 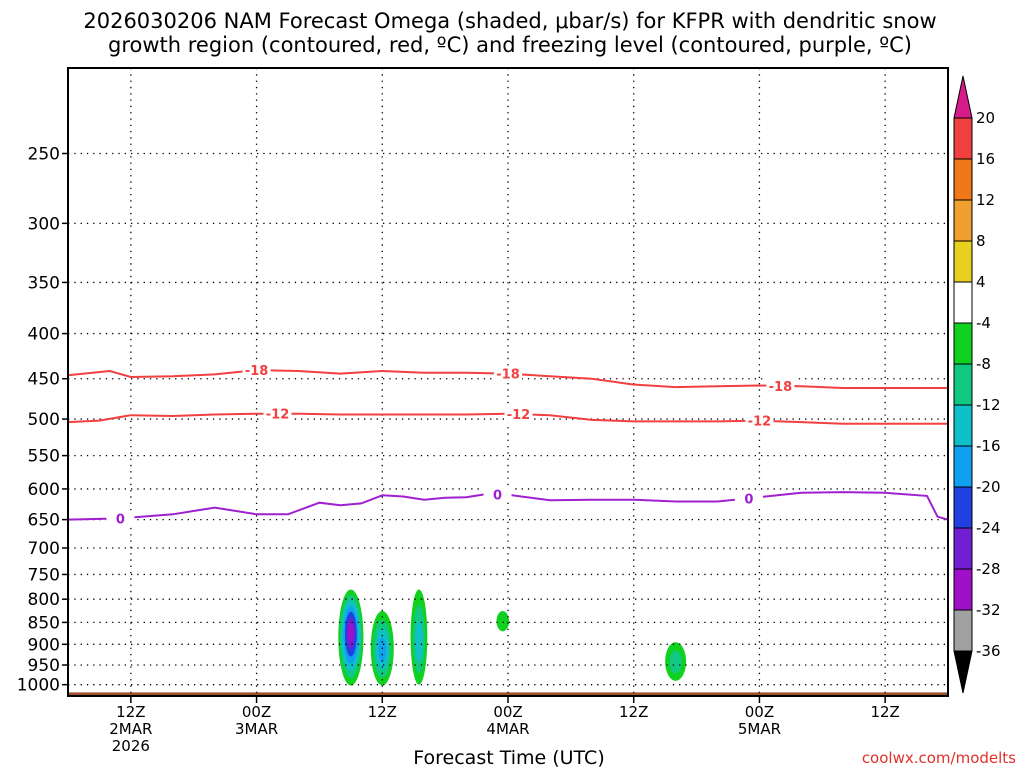 What do you see at coordinates (759, 712) in the screenshot?
I see `x-tick-label-66-1: 00Z` at bounding box center [759, 712].